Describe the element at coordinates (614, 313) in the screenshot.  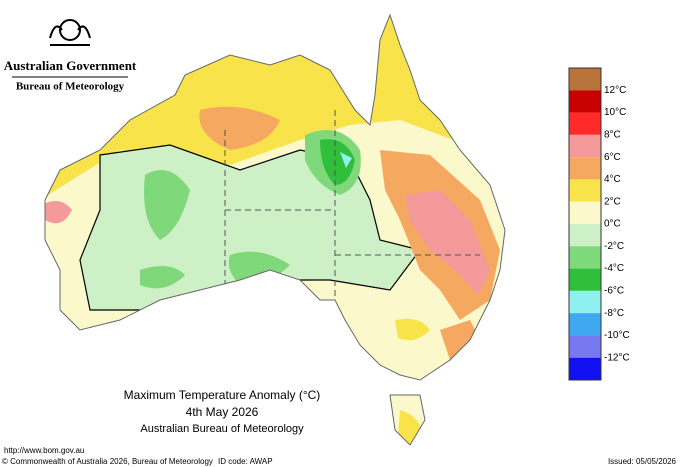
I see `legend-label: -8°C` at that location.